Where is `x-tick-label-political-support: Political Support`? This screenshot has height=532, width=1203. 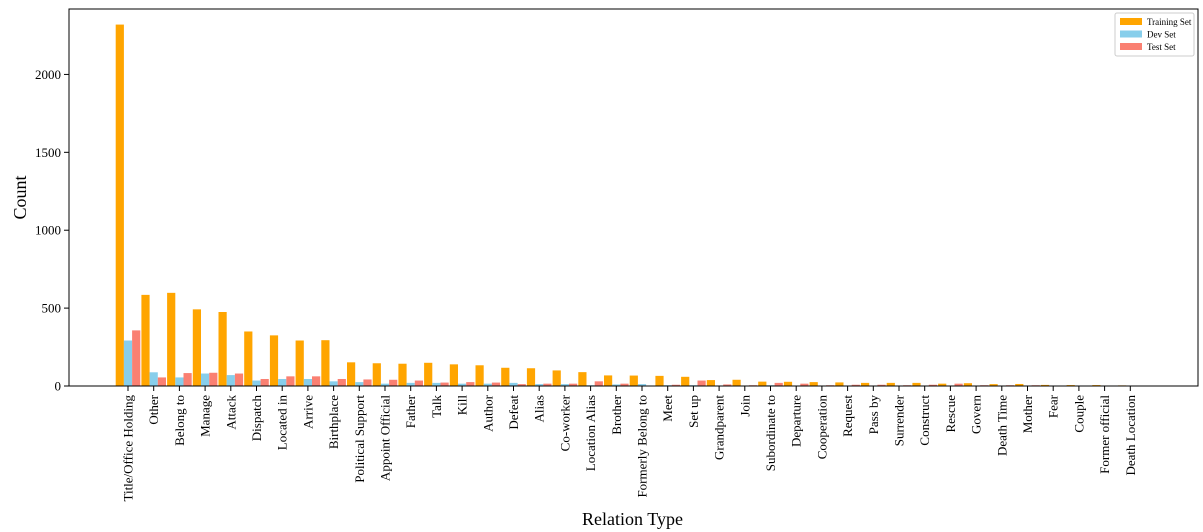 x-tick-label-political-support: Political Support is located at coordinates (359, 439).